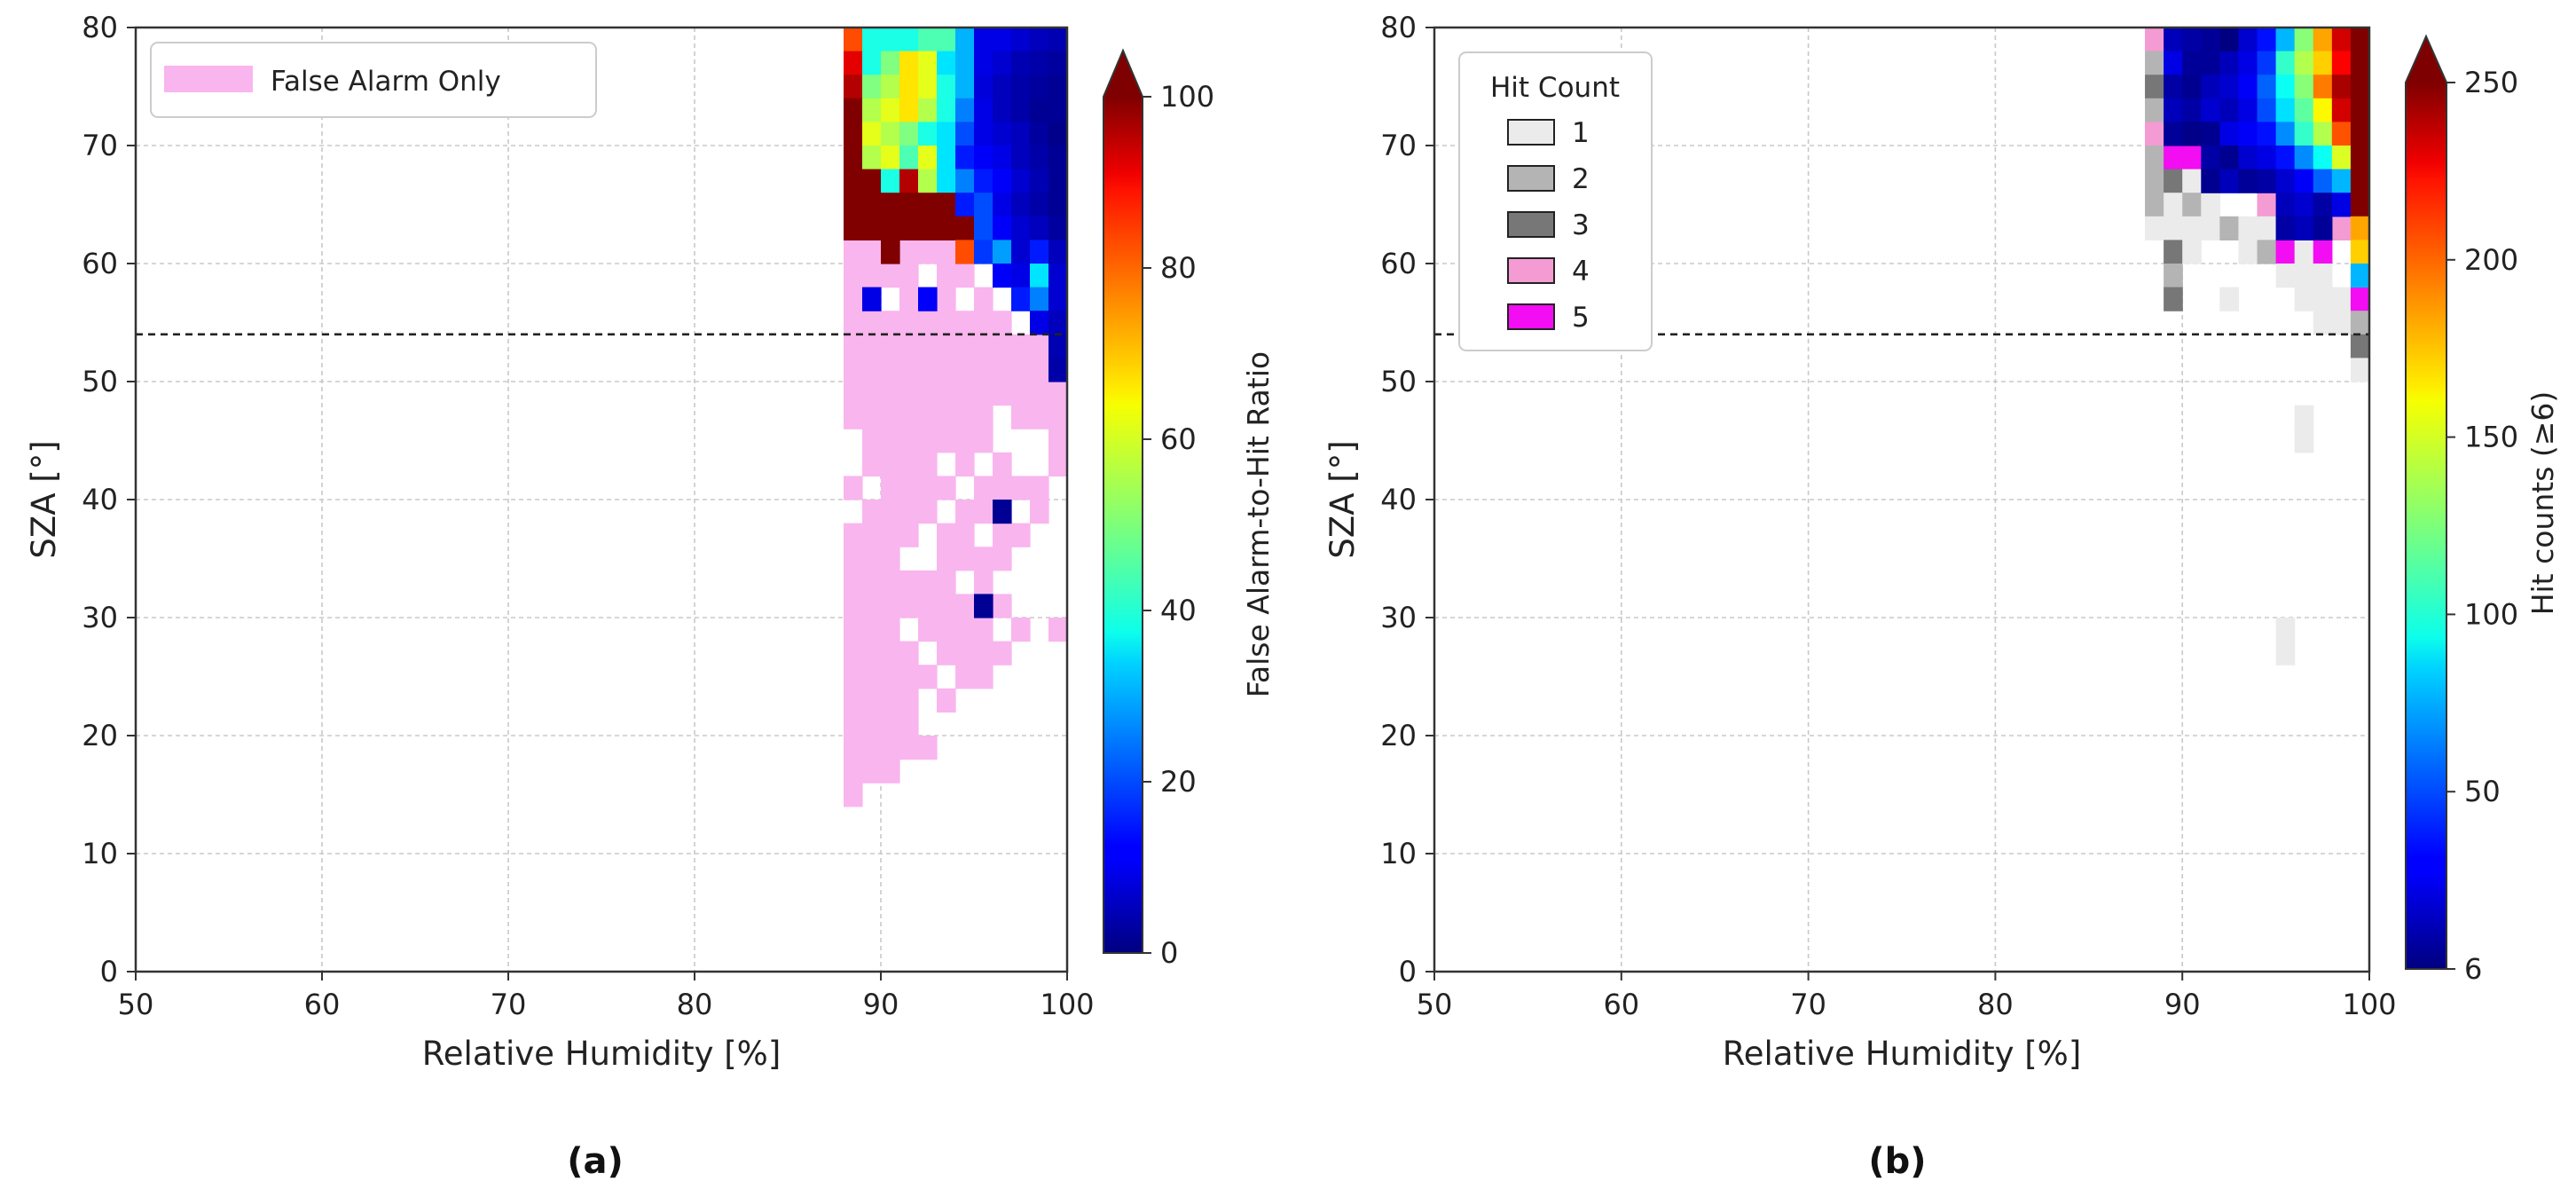 The width and height of the screenshot is (2576, 1197). What do you see at coordinates (1398, 27) in the screenshot?
I see `y-tick-label: 80` at bounding box center [1398, 27].